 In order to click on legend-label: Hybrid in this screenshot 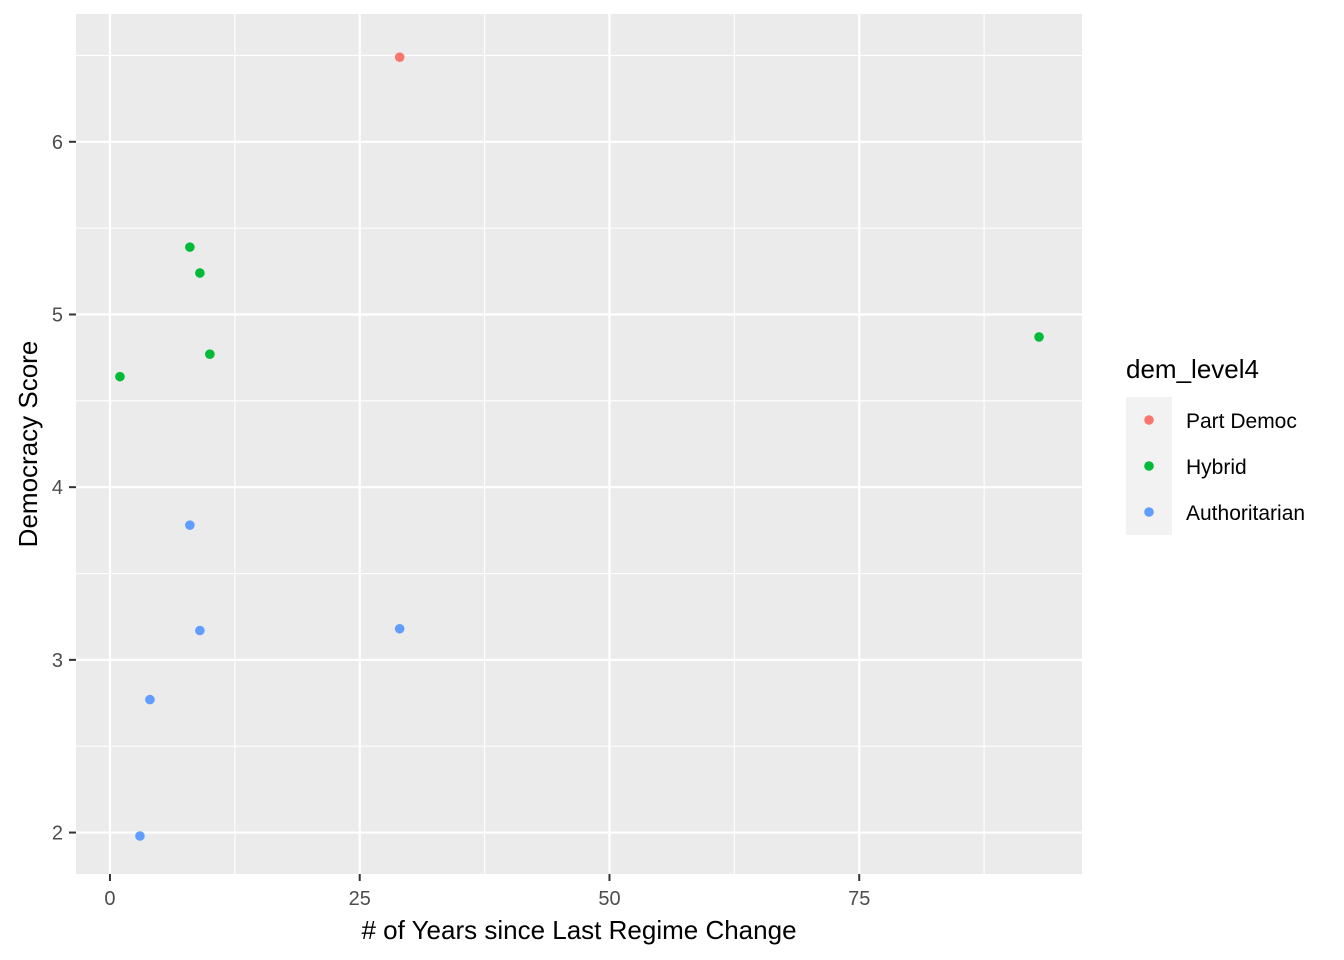, I will do `click(1216, 467)`.